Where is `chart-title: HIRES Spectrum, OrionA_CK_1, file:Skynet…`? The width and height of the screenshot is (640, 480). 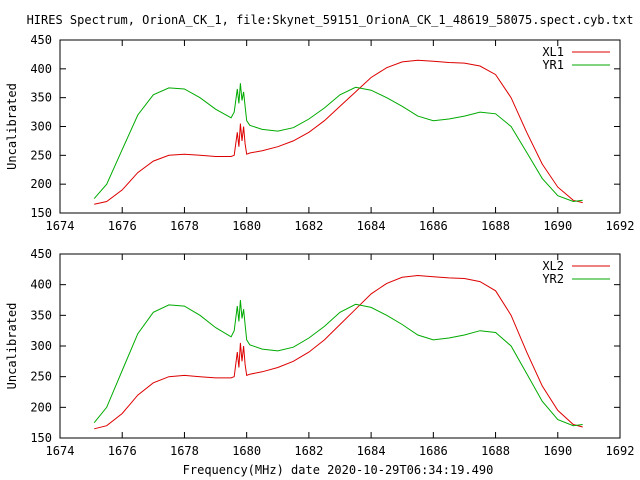
chart-title: HIRES Spectrum, OrionA_CK_1, file:Skynet… is located at coordinates (330, 20).